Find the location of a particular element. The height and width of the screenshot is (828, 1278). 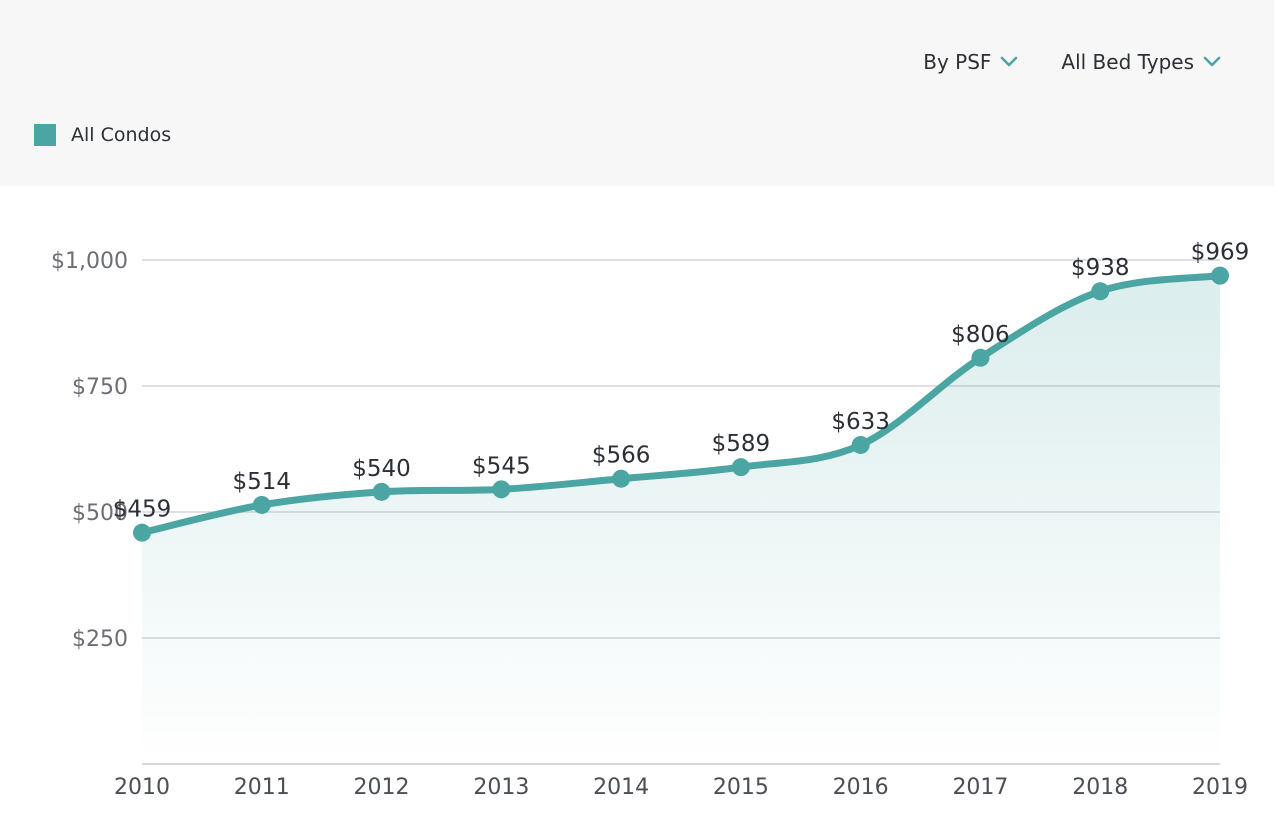

x-tick-label: 2014 is located at coordinates (621, 787).